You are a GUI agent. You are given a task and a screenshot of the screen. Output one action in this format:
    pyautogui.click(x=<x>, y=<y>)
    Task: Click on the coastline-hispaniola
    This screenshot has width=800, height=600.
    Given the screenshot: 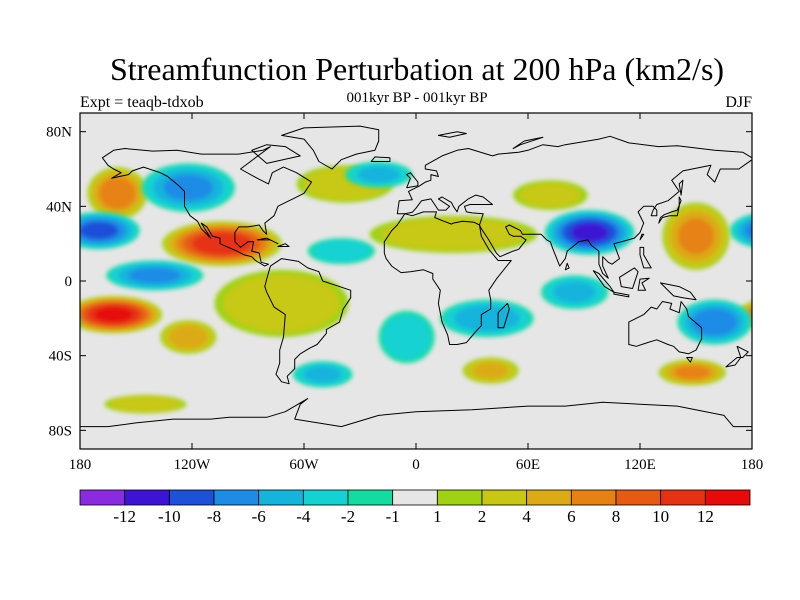 What is the action you would take?
    pyautogui.click(x=283, y=245)
    